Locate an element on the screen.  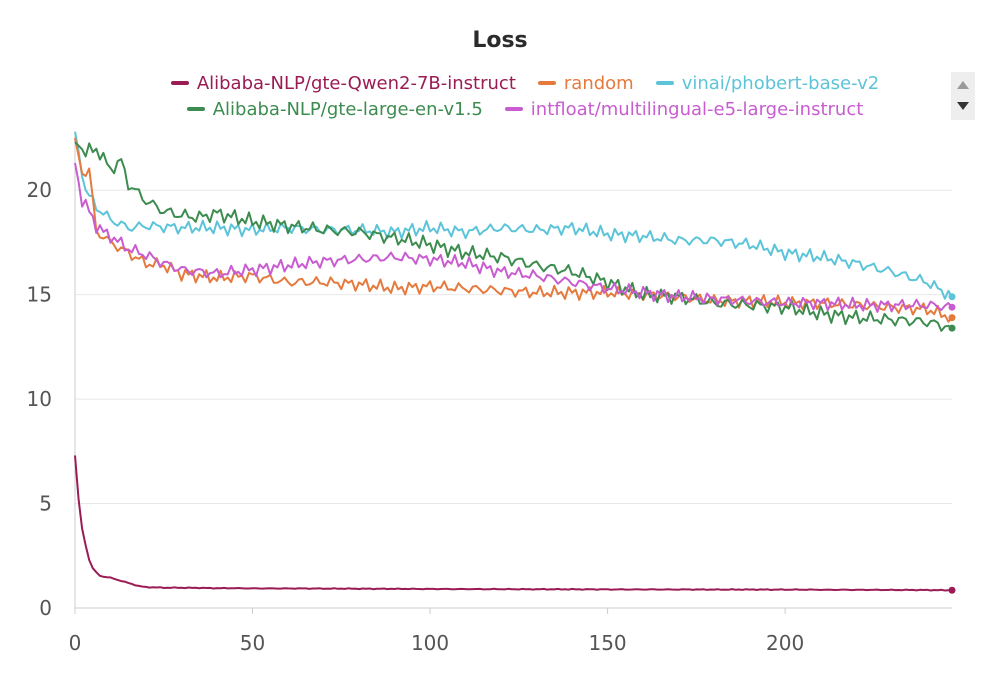
legend-label: Alibaba-NLP/gte-Qwen2-7B-instruct is located at coordinates (356, 83).